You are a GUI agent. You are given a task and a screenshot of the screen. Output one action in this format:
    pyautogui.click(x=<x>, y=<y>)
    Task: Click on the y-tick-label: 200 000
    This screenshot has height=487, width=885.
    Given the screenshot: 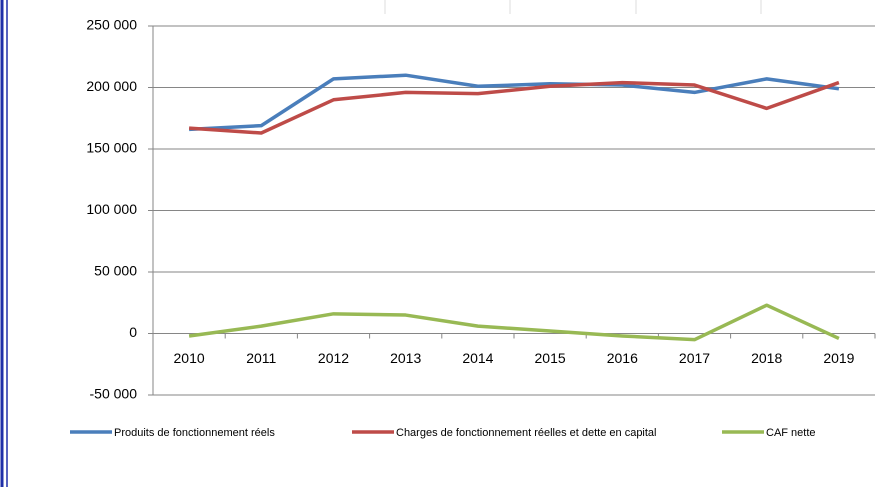 What is the action you would take?
    pyautogui.click(x=111, y=86)
    